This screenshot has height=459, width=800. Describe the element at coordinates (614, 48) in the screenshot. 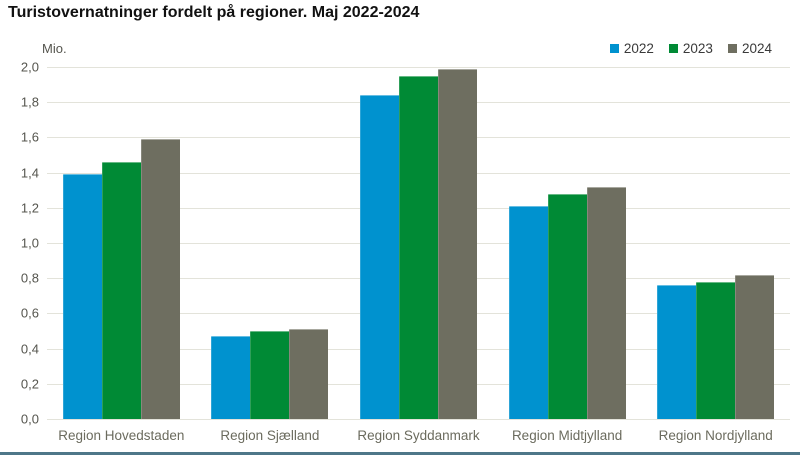

I see `legend-swatch-2022` at that location.